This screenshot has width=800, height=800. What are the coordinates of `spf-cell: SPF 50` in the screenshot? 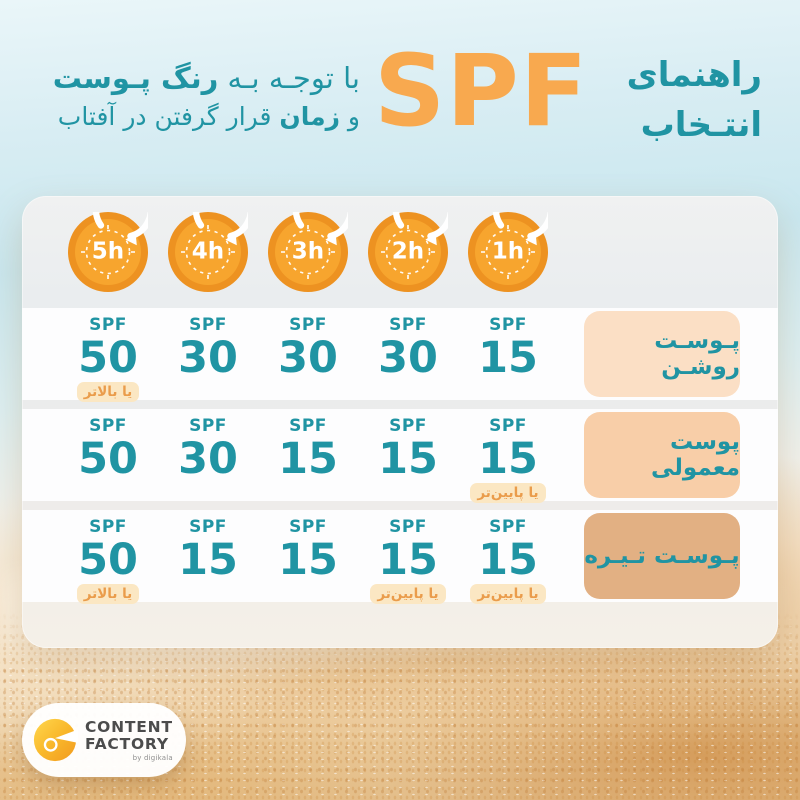 It's located at (108, 458).